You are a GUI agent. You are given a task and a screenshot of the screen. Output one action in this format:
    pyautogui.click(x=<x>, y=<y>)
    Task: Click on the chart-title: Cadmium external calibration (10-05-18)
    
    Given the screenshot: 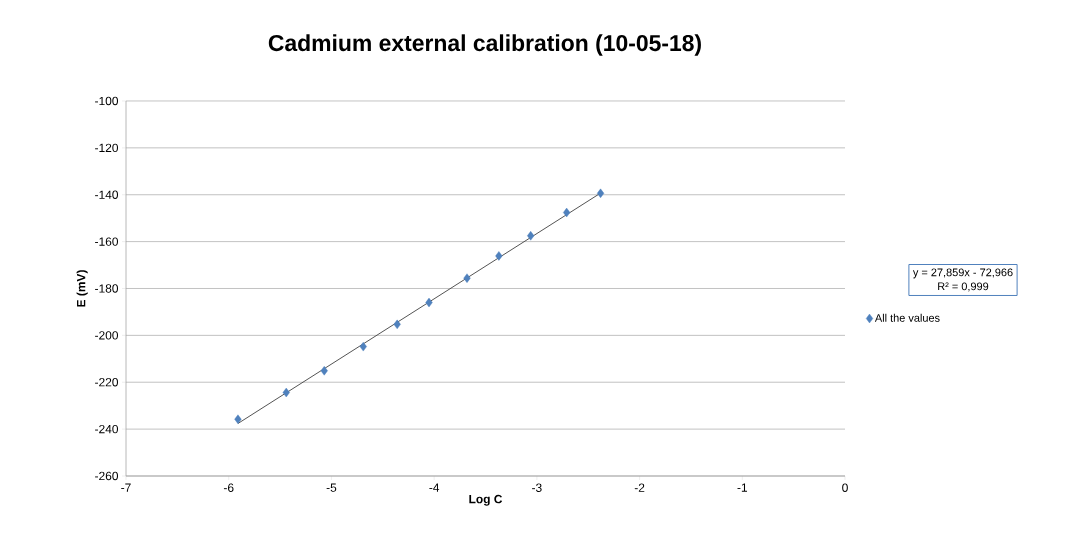 What is the action you would take?
    pyautogui.click(x=484, y=45)
    